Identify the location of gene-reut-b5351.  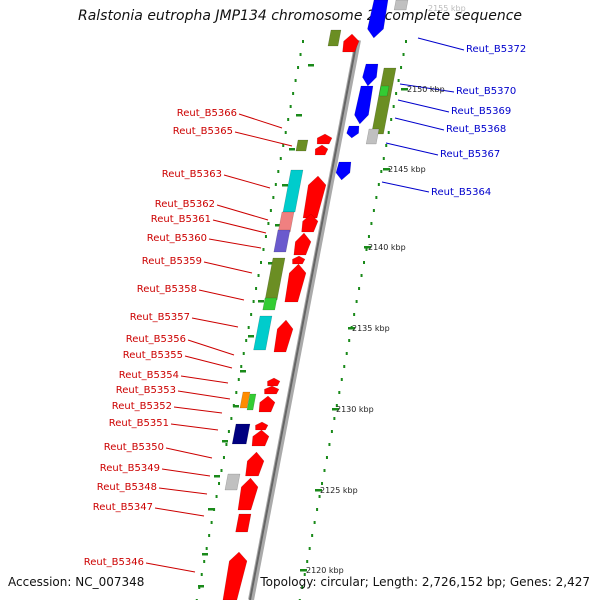
(241, 434).